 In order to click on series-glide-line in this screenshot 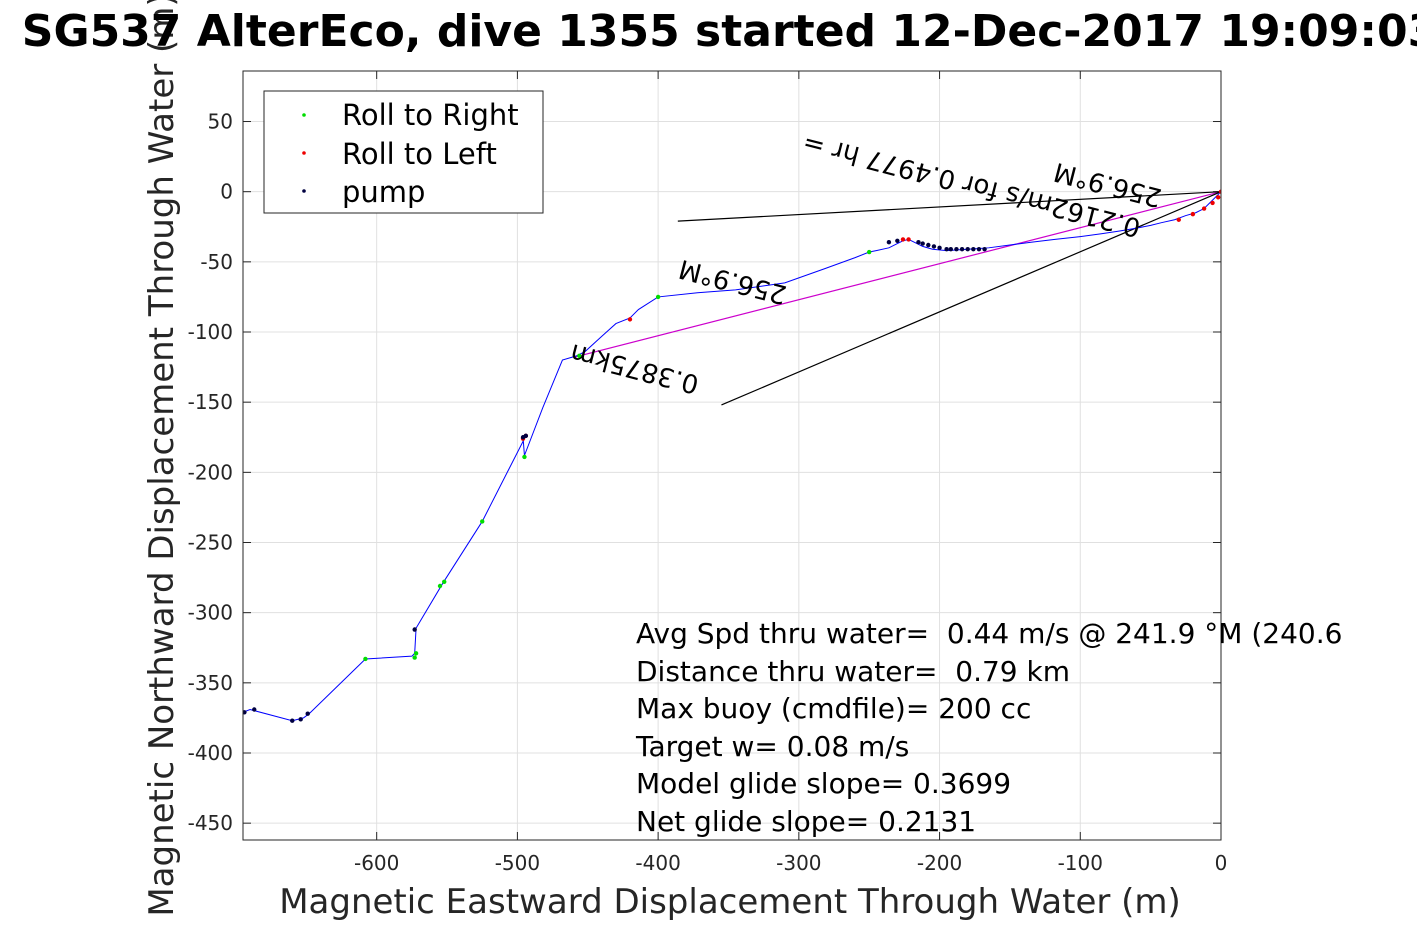, I will do `click(971, 298)`.